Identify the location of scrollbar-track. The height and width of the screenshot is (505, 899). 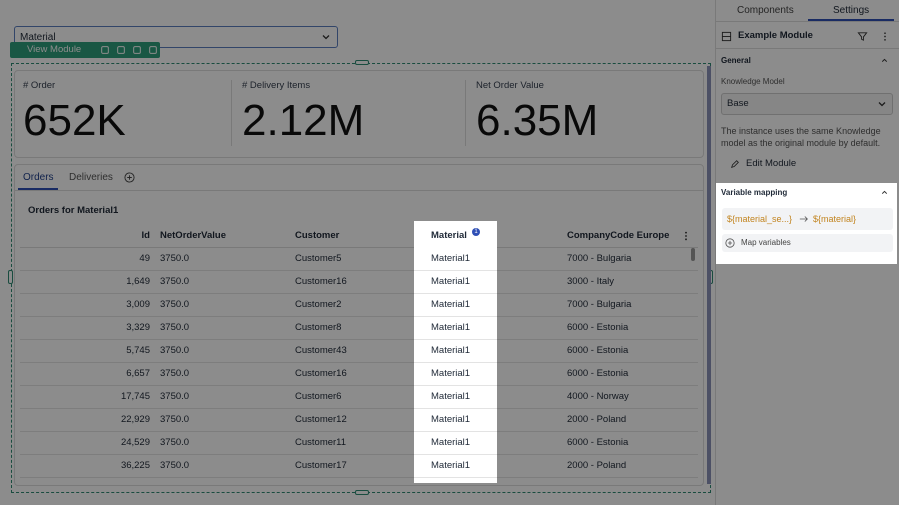
(709, 275).